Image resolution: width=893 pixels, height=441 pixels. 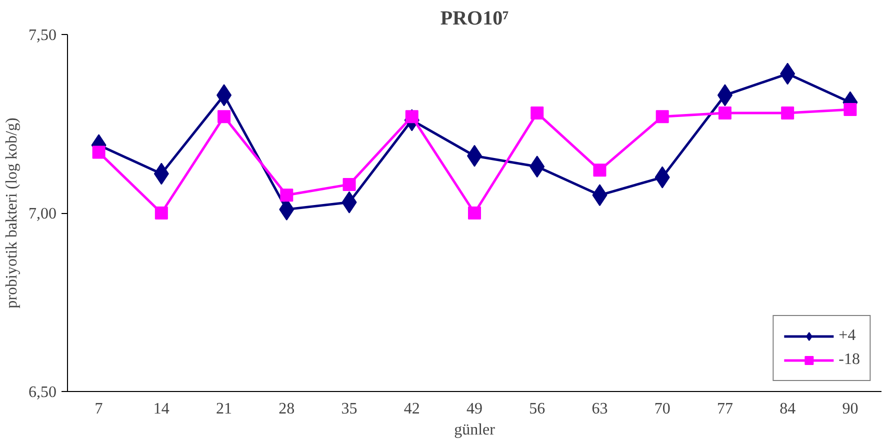 I want to click on y-tick-label: 6,50, so click(x=42, y=392).